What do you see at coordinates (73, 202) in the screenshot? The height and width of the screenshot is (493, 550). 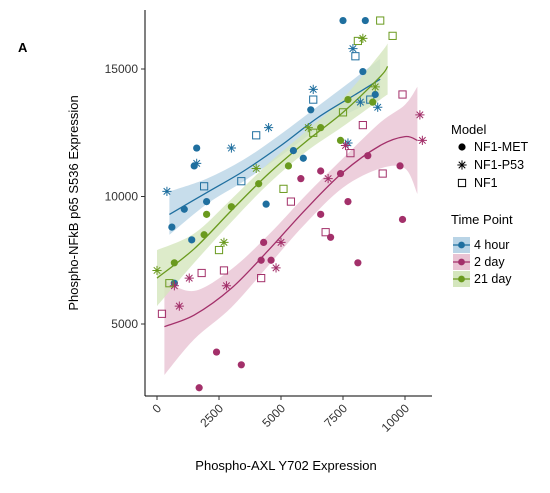 I see `y-axis-title: Phospho-NFkB p65 S536 Expression` at bounding box center [73, 202].